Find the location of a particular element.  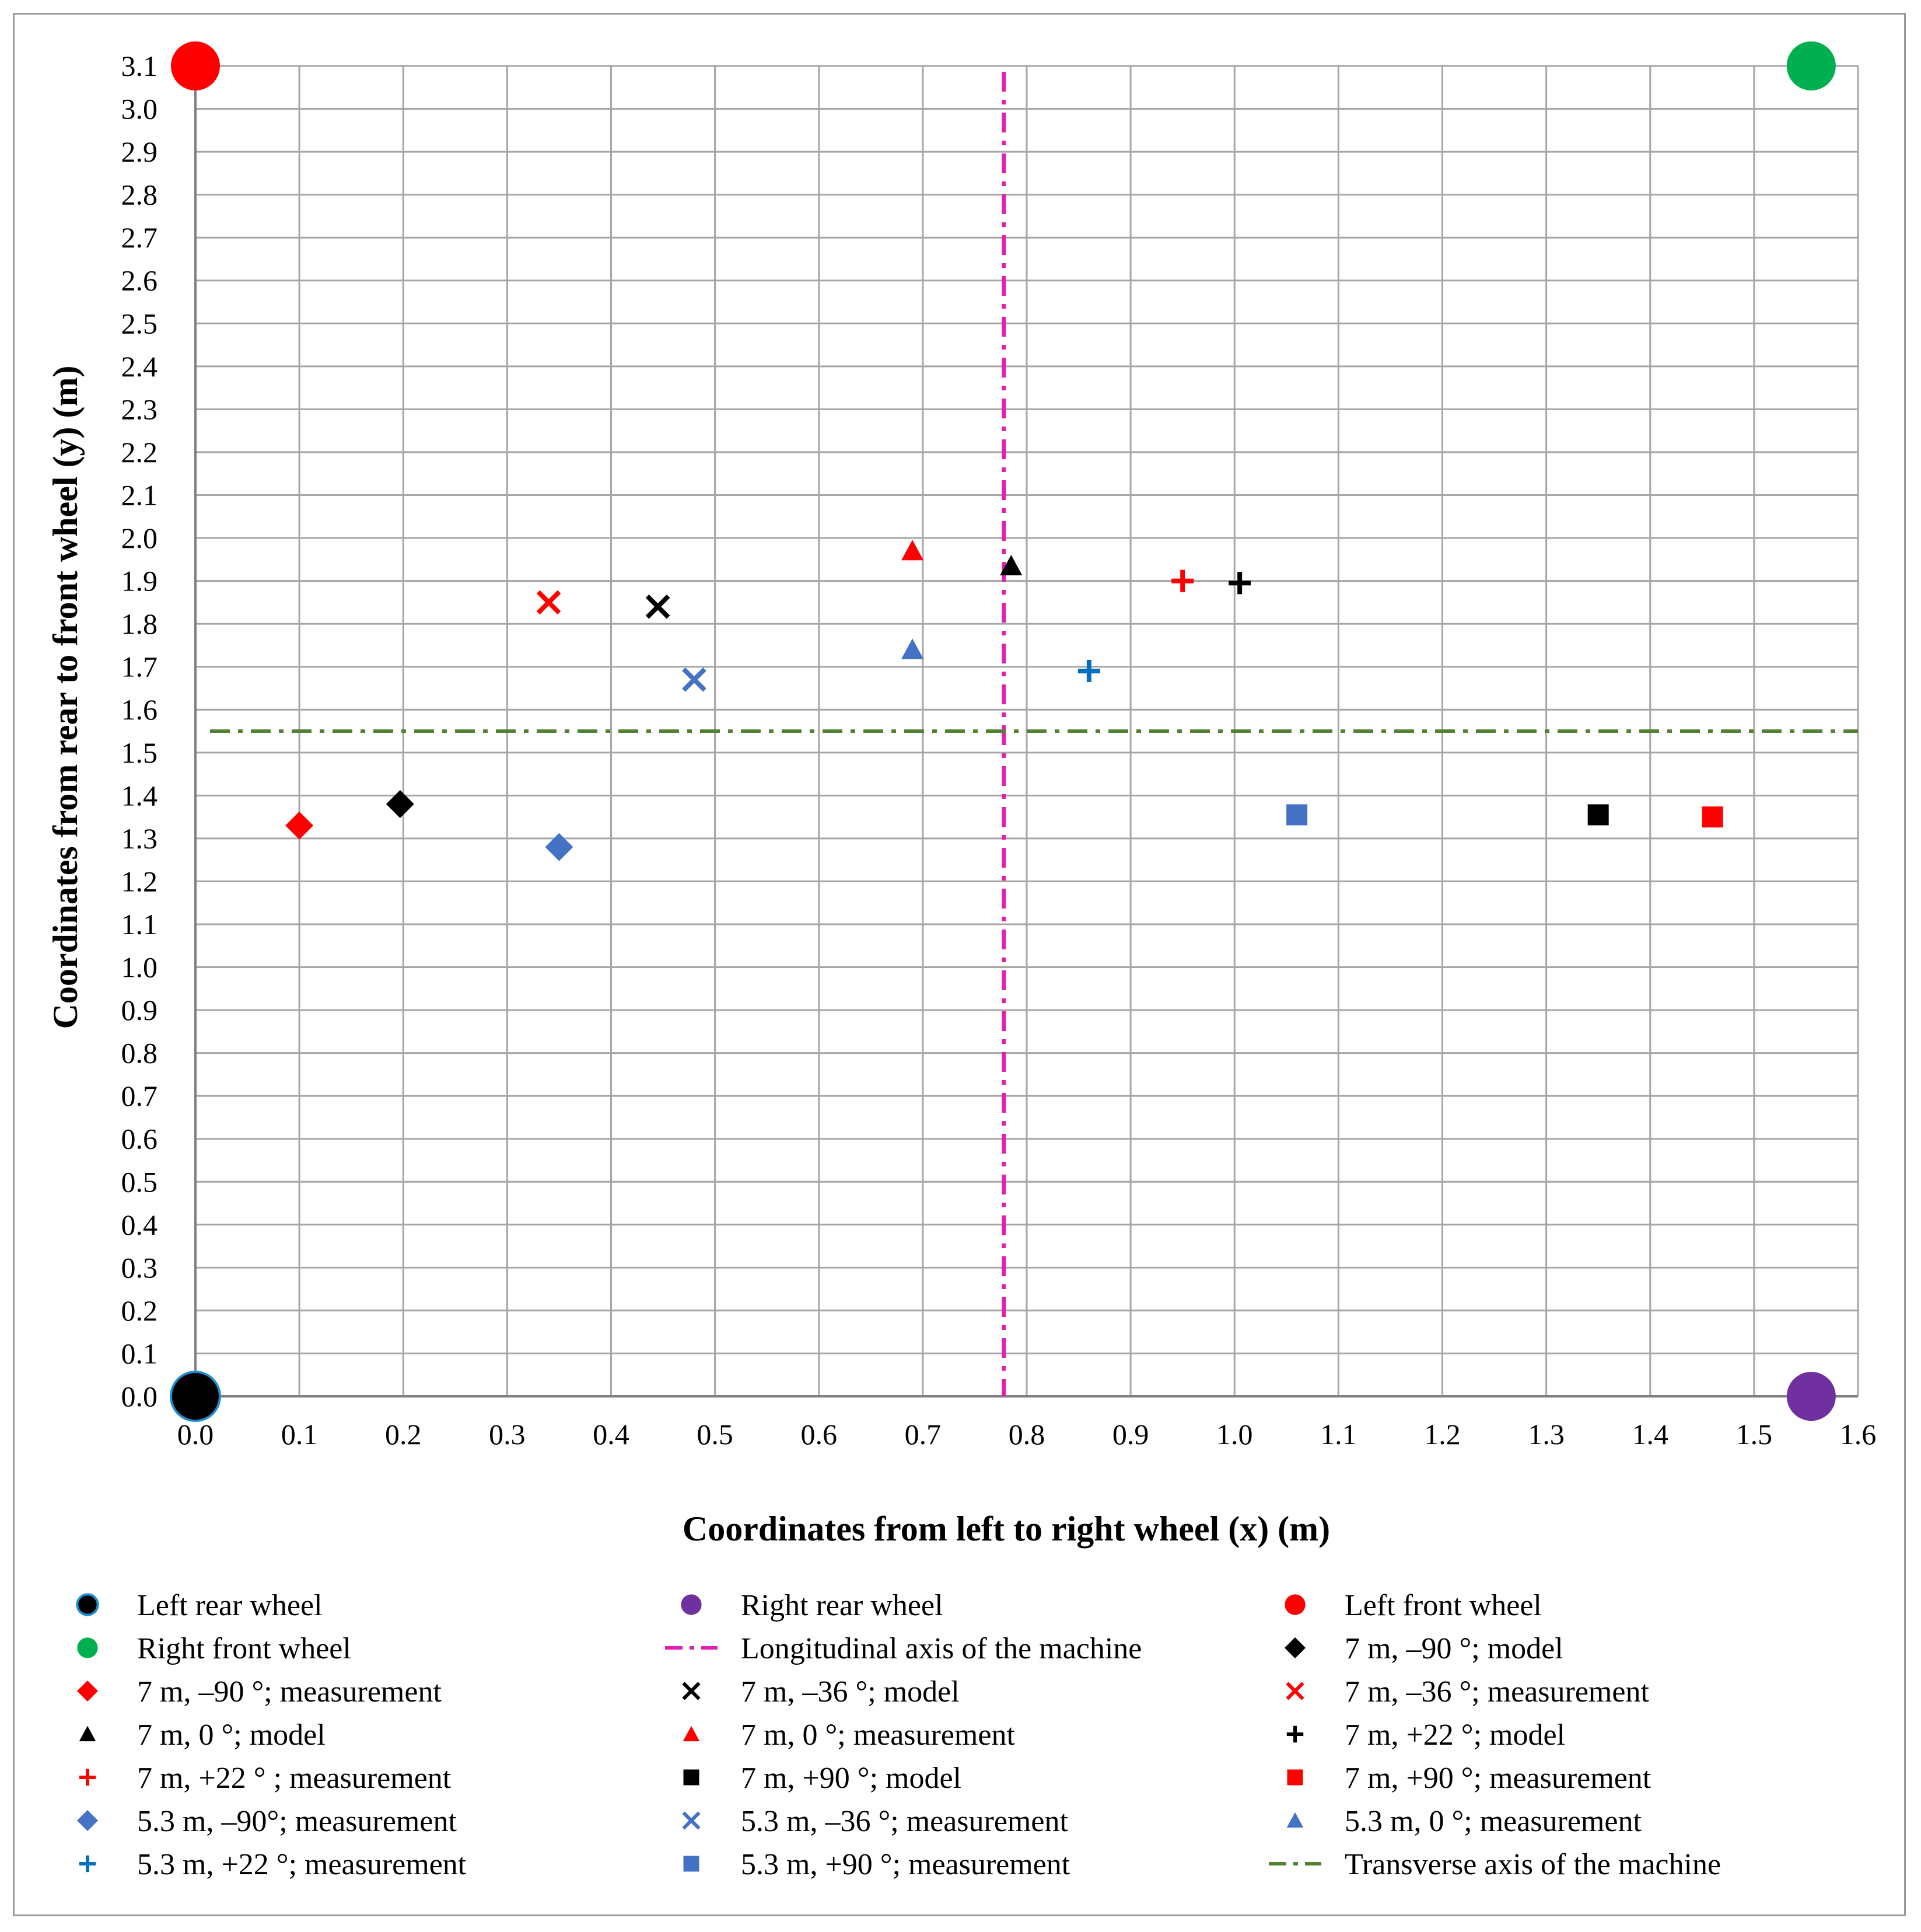

x-tick-label: 0.8 is located at coordinates (1027, 1434).